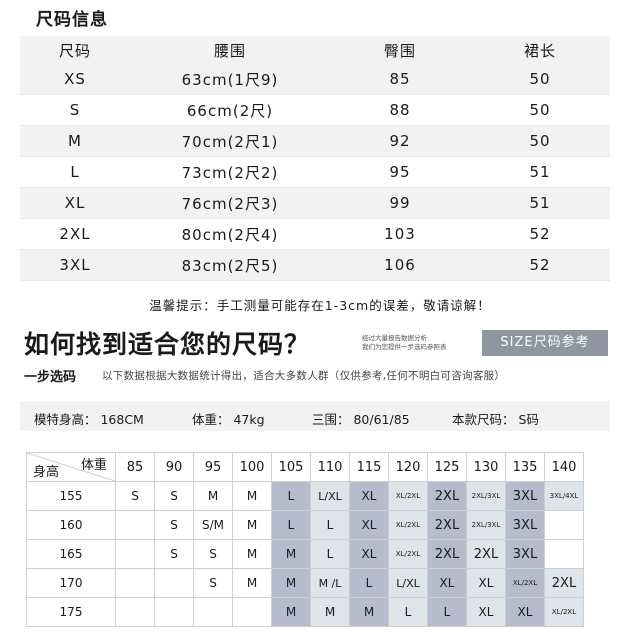  Describe the element at coordinates (167, 344) in the screenshot. I see `finder-headline: 如何找到适合您的尺码？` at that location.